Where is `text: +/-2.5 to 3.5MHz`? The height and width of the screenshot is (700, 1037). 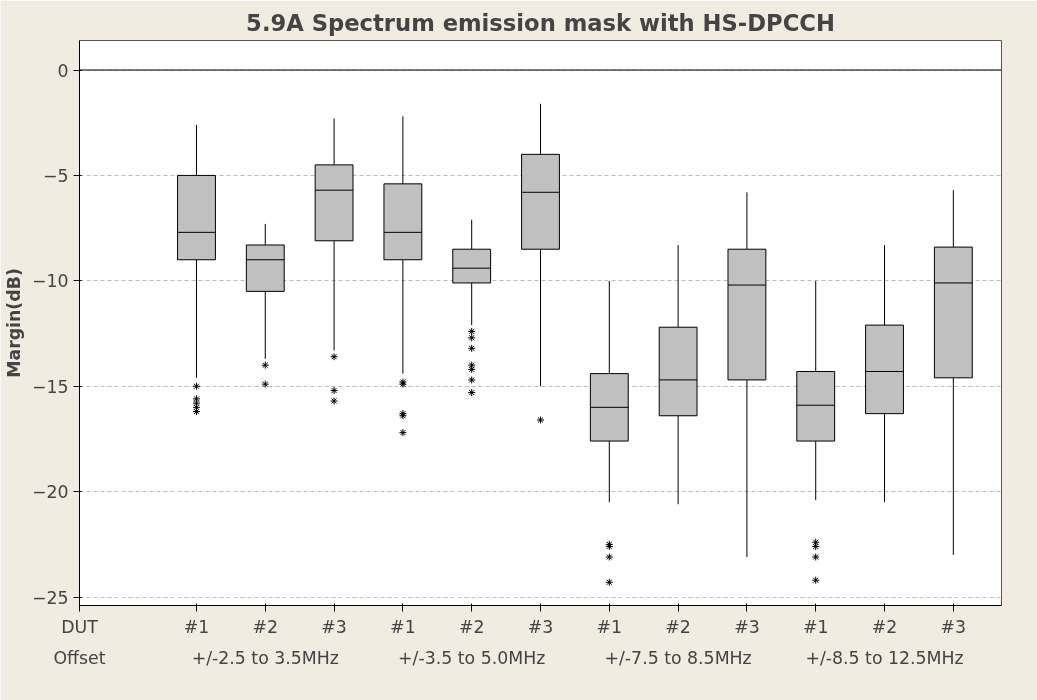 text: +/-2.5 to 3.5MHz is located at coordinates (265, 657).